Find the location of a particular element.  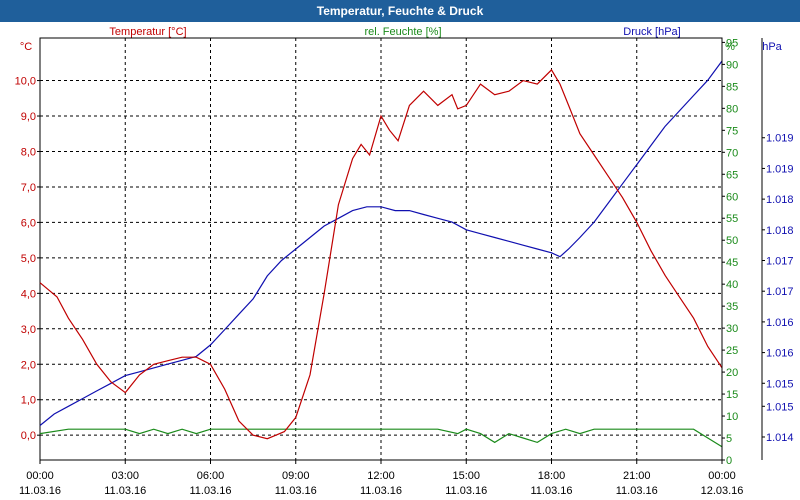

pressure-tick-label: 1.014 is located at coordinates (780, 438).